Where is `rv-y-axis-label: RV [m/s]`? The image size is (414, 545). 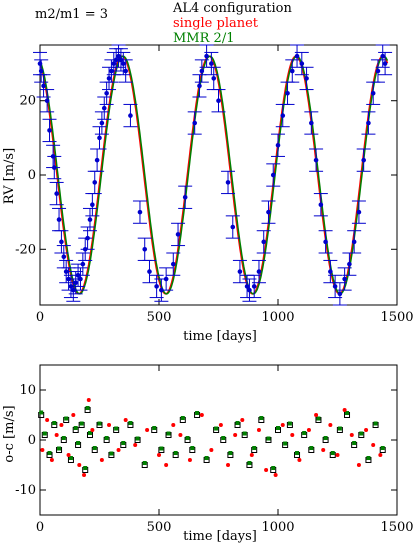 rv-y-axis-label: RV [m/s] is located at coordinates (9, 176).